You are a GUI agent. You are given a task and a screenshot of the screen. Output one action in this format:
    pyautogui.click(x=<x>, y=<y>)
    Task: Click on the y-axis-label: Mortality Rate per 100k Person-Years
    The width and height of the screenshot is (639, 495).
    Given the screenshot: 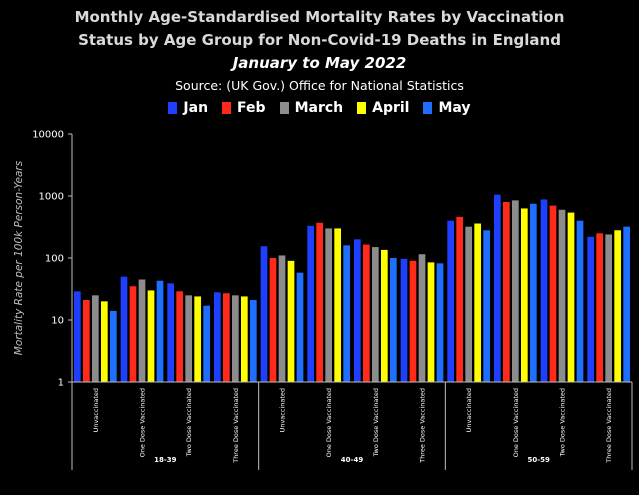 What is the action you would take?
    pyautogui.click(x=19, y=257)
    